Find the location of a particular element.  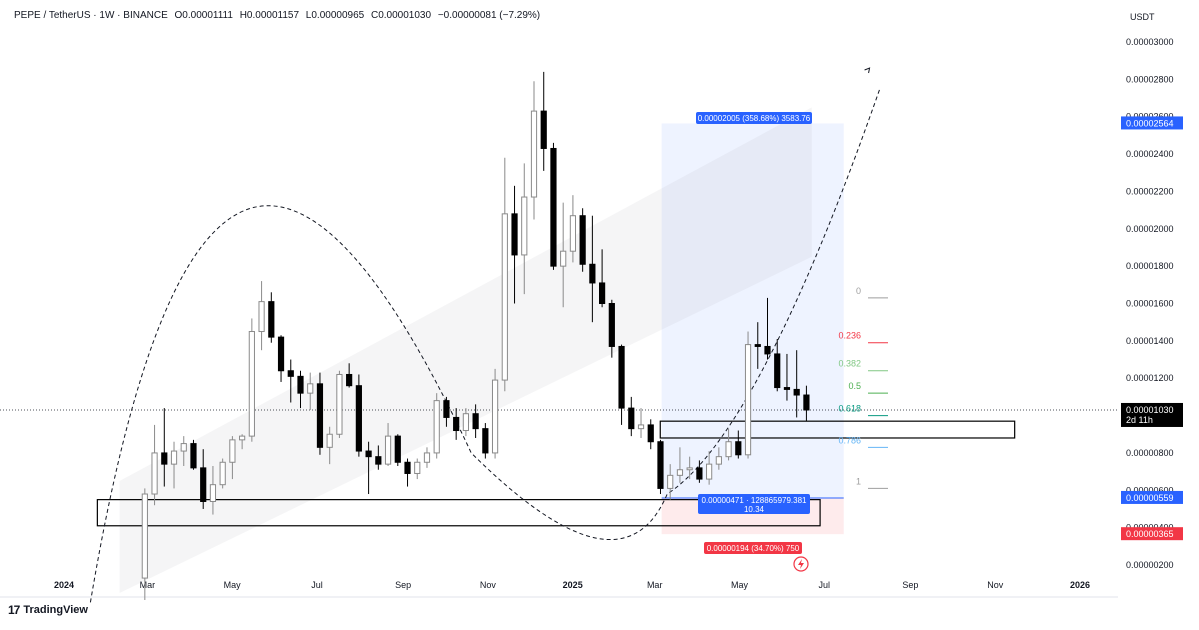

target-price-tag-bg is located at coordinates (1152, 123).